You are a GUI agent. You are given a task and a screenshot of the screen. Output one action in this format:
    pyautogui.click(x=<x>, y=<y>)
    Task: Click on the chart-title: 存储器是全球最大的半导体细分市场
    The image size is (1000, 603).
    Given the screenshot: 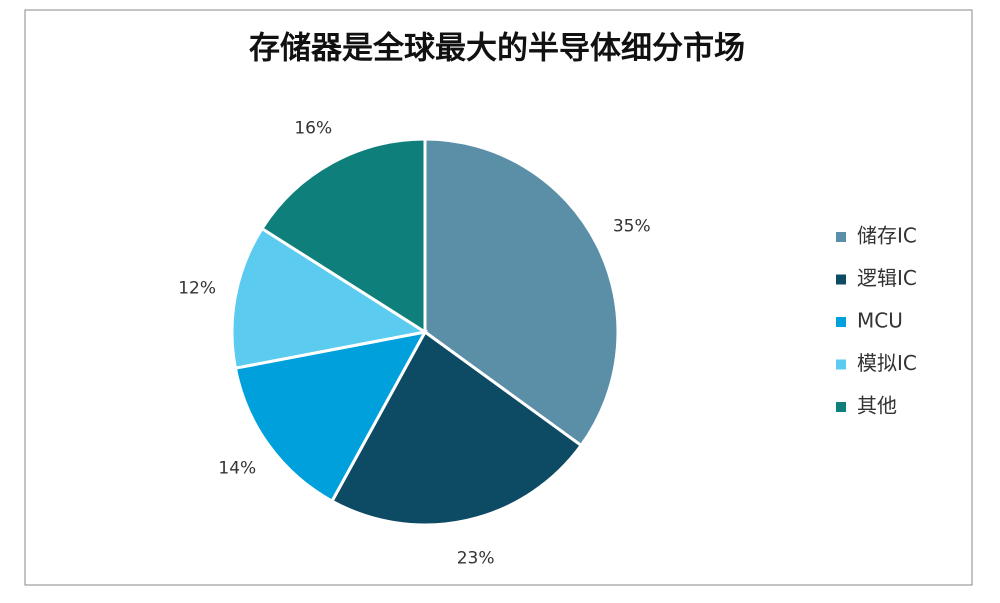 What is the action you would take?
    pyautogui.click(x=497, y=49)
    